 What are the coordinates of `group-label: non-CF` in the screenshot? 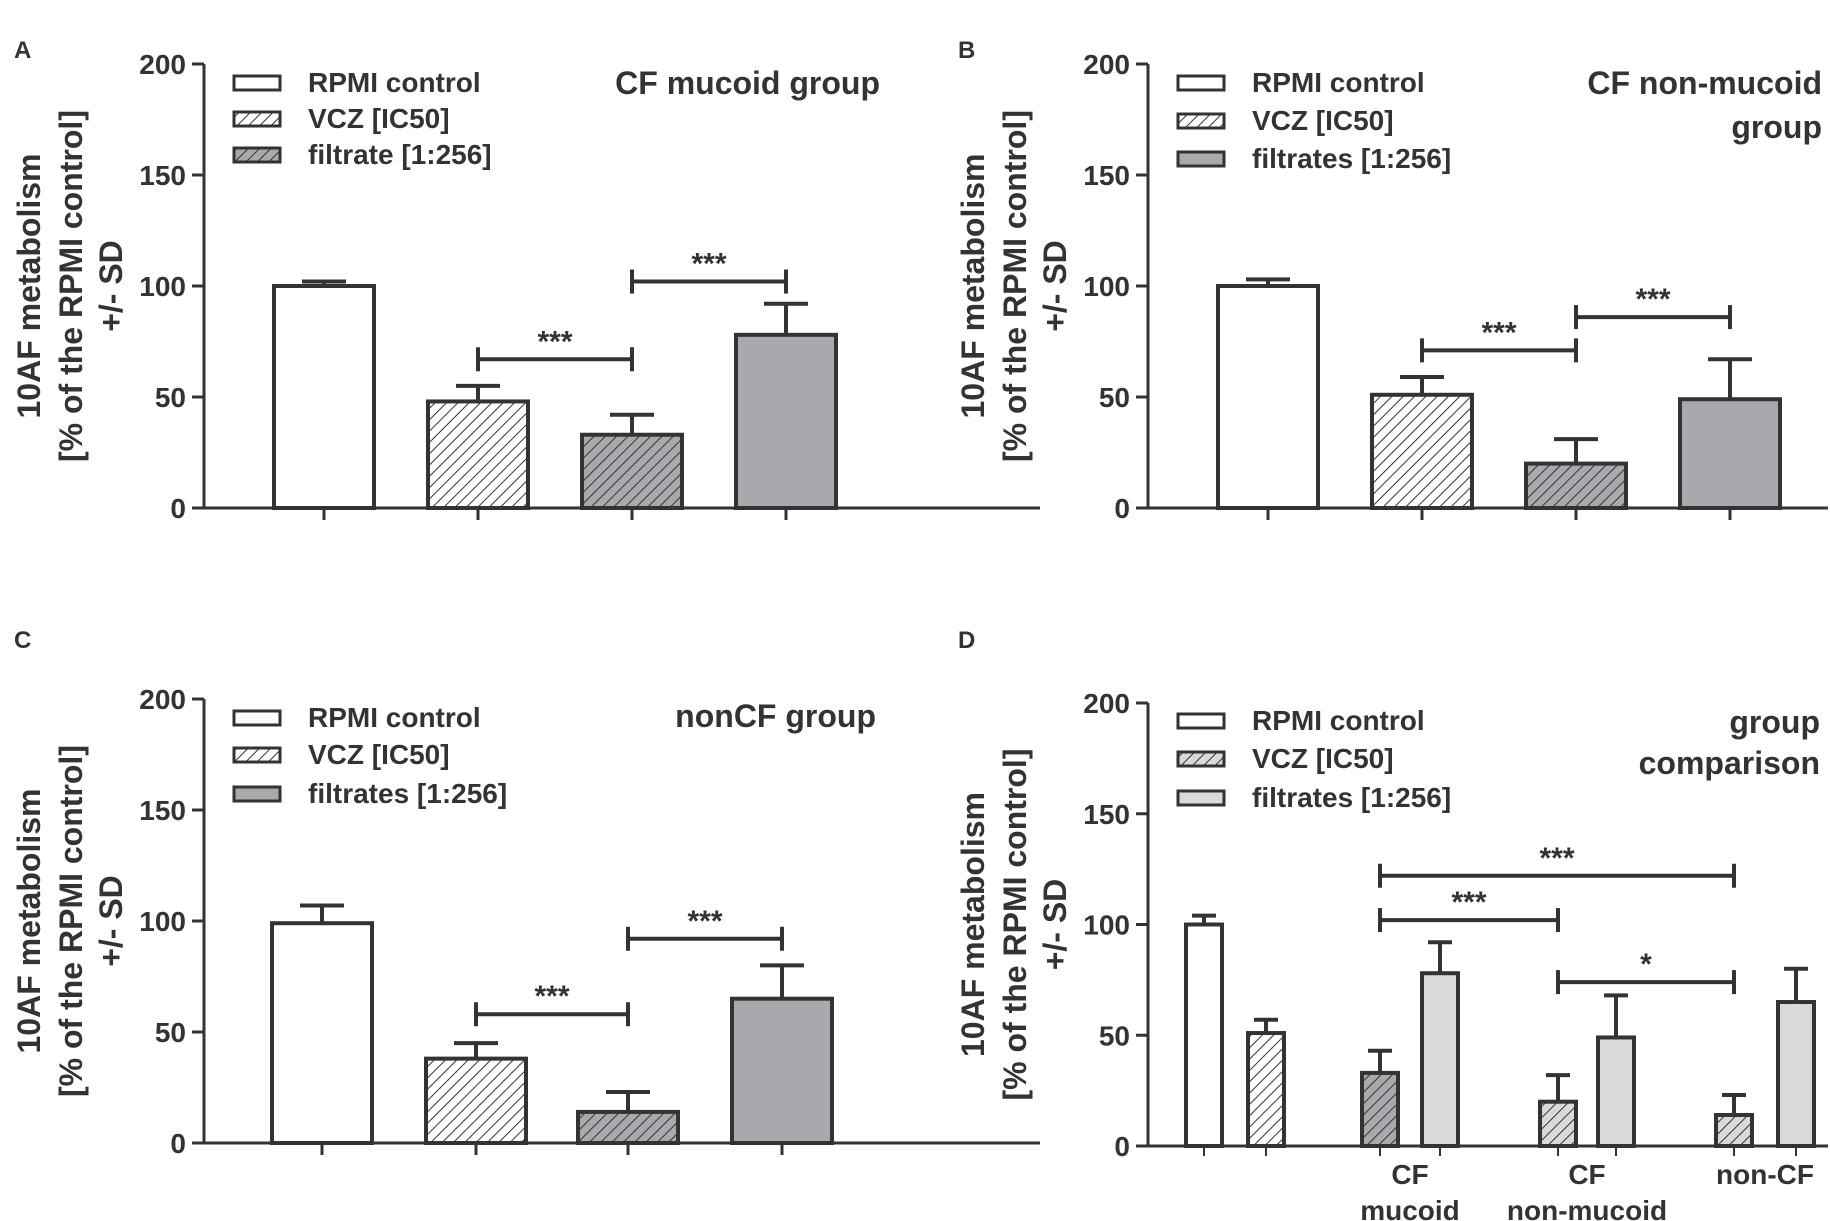 It's located at (1765, 1174).